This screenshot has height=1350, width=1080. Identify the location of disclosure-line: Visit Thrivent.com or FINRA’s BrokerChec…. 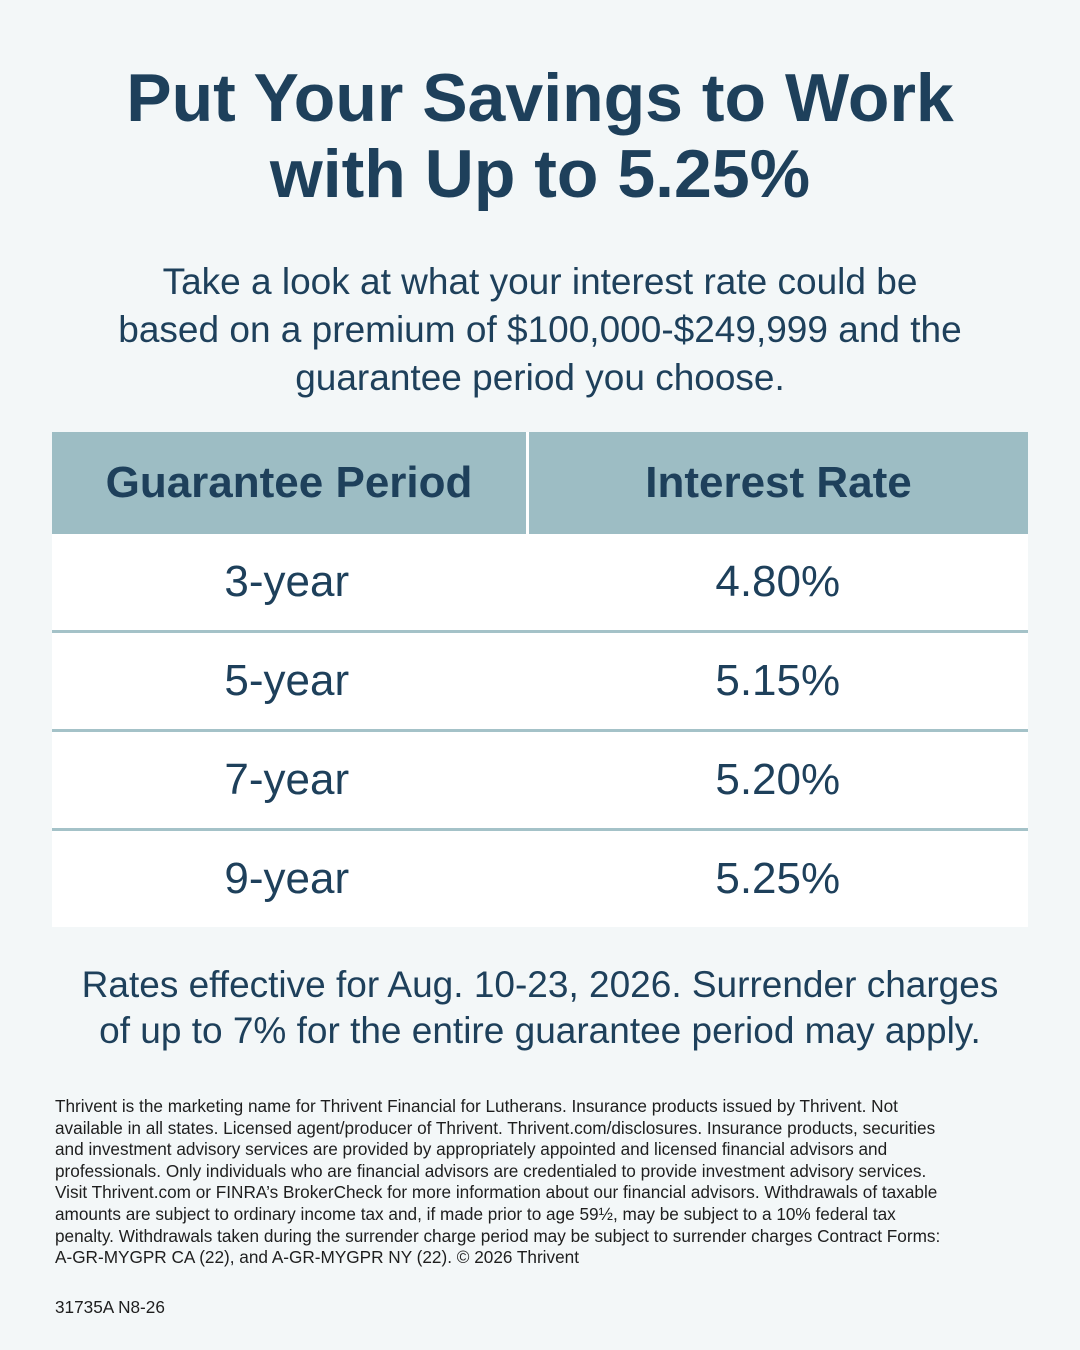
(496, 1192).